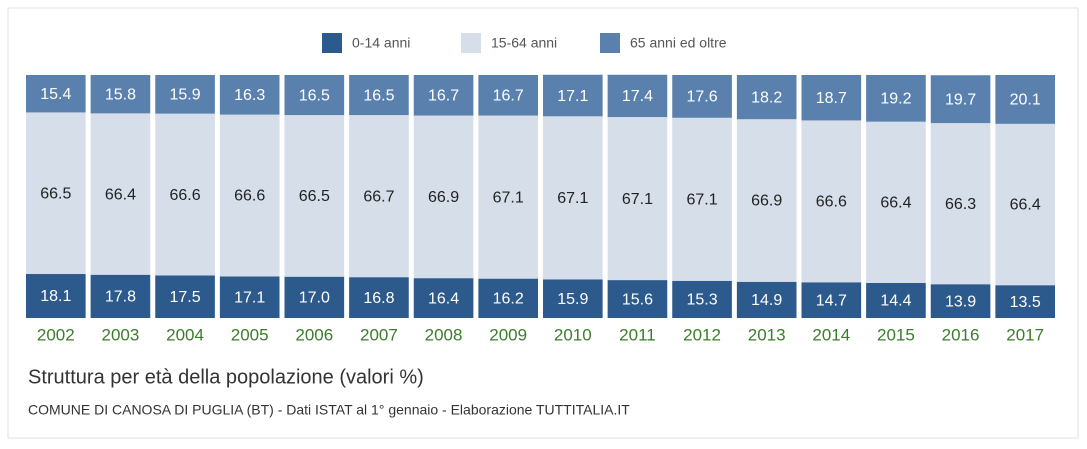 The width and height of the screenshot is (1087, 449). Describe the element at coordinates (121, 334) in the screenshot. I see `x-tick-label: 2003` at that location.